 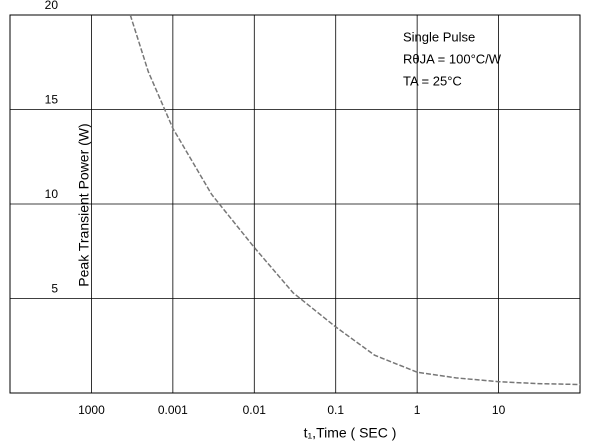 What do you see at coordinates (91, 410) in the screenshot?
I see `x-tick-label: 1000` at bounding box center [91, 410].